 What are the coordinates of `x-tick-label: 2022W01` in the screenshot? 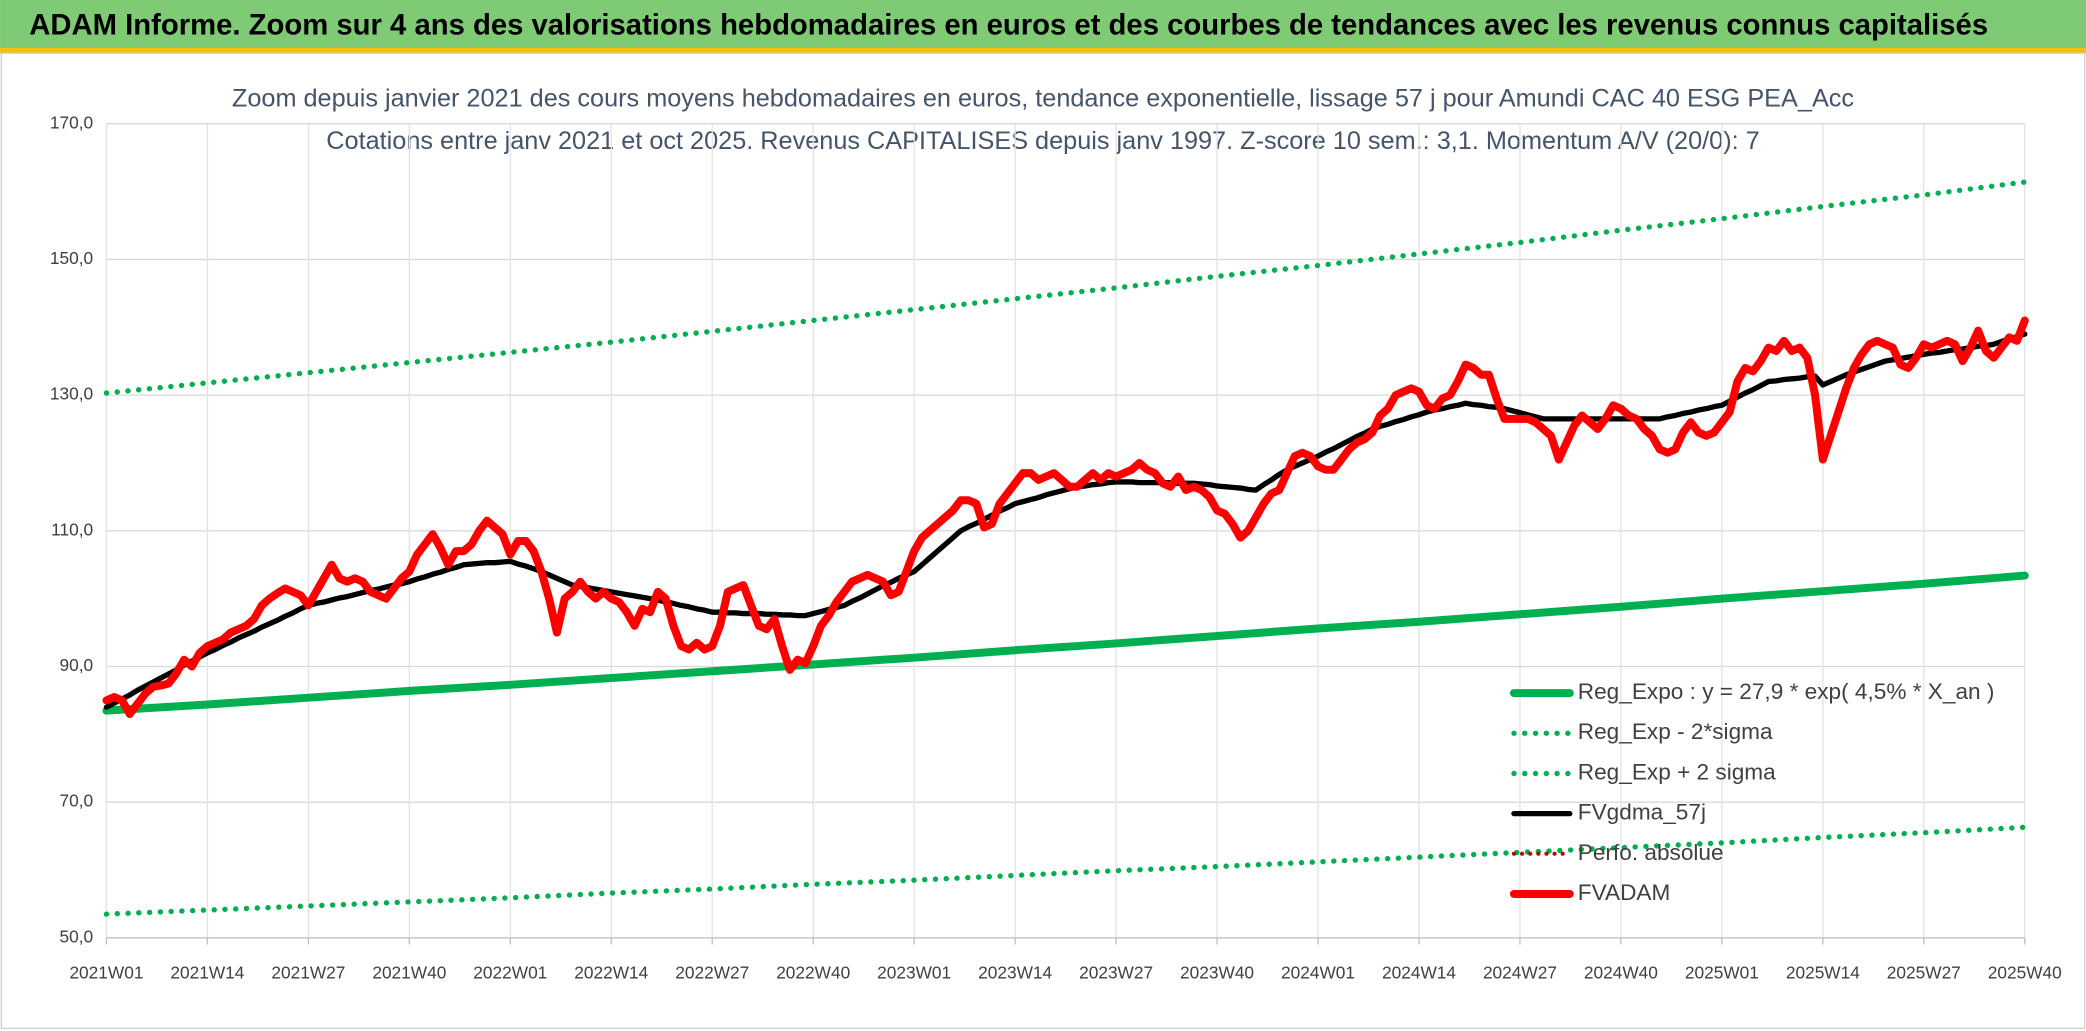 It's located at (510, 972).